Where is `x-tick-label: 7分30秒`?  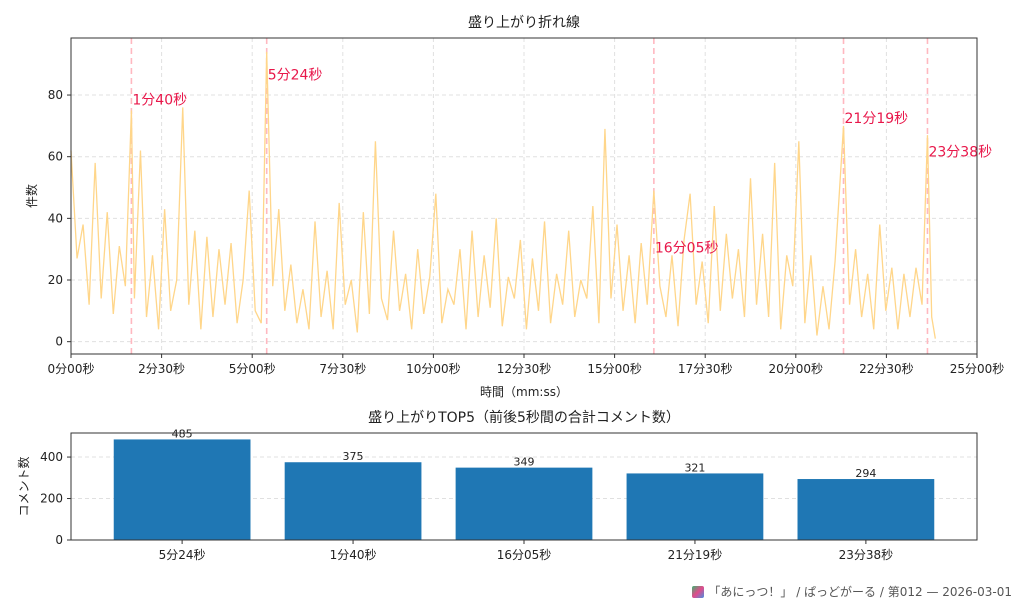
x-tick-label: 7分30秒 is located at coordinates (342, 369).